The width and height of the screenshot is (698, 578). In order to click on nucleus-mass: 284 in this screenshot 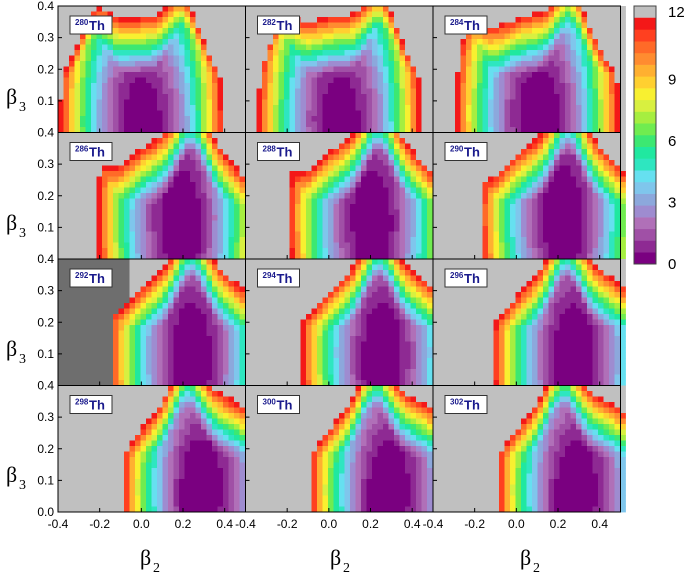, I will do `click(457, 22)`.